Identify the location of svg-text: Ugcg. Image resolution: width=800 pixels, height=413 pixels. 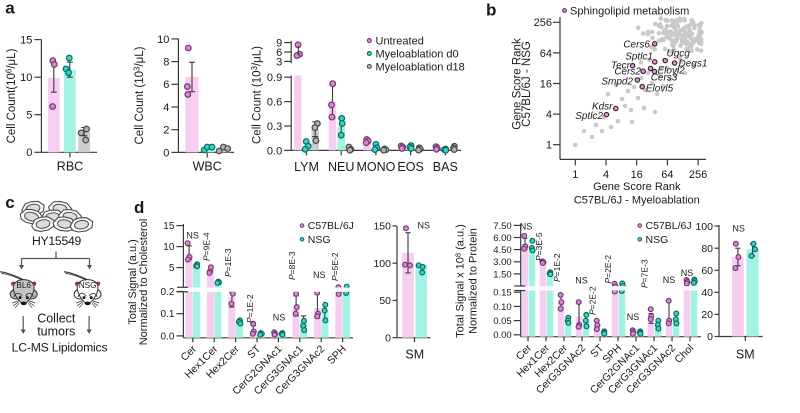
(679, 54).